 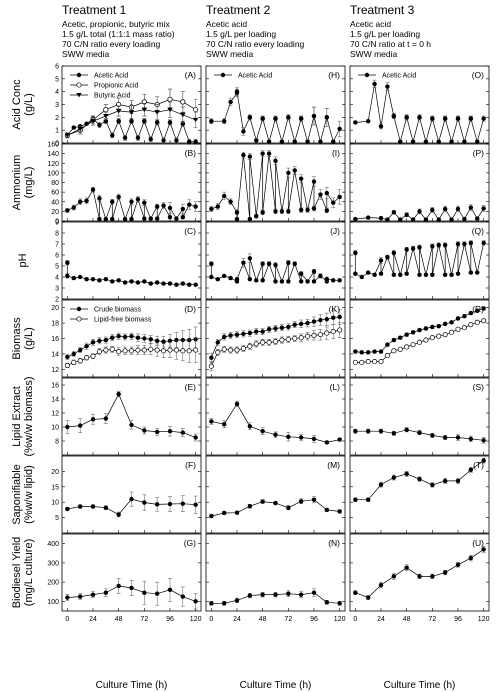 What do you see at coordinates (94, 10) in the screenshot?
I see `column-title: Treatment 1` at bounding box center [94, 10].